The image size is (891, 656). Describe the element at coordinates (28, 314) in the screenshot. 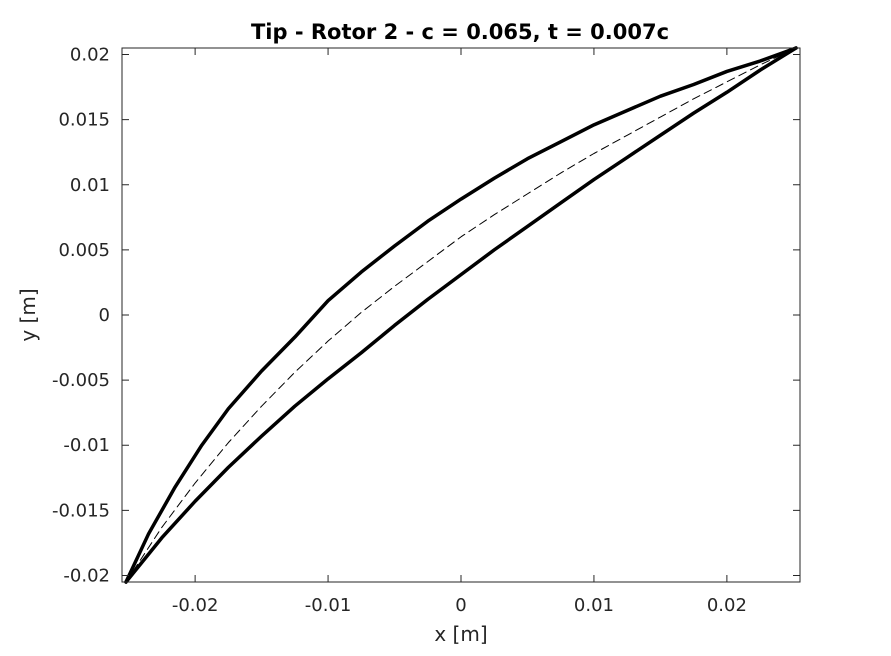

I see `y-axis-label: y [m]` at that location.